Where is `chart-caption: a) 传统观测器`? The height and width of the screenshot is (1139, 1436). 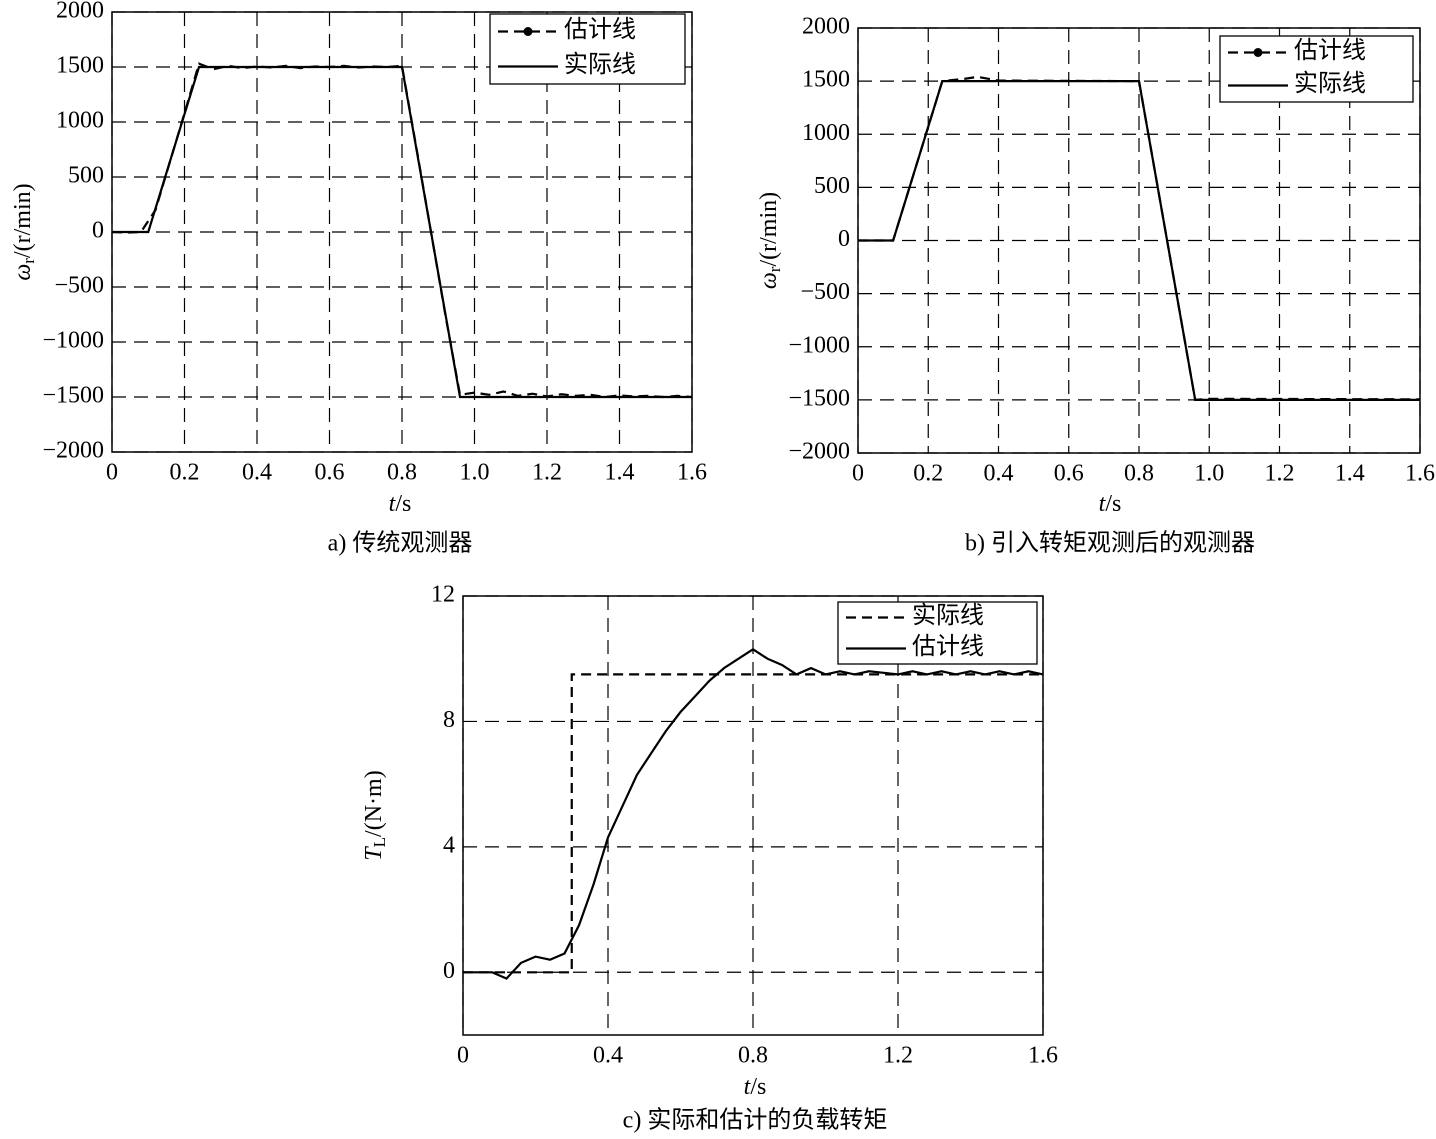
chart-caption: a) 传统观测器 is located at coordinates (400, 543).